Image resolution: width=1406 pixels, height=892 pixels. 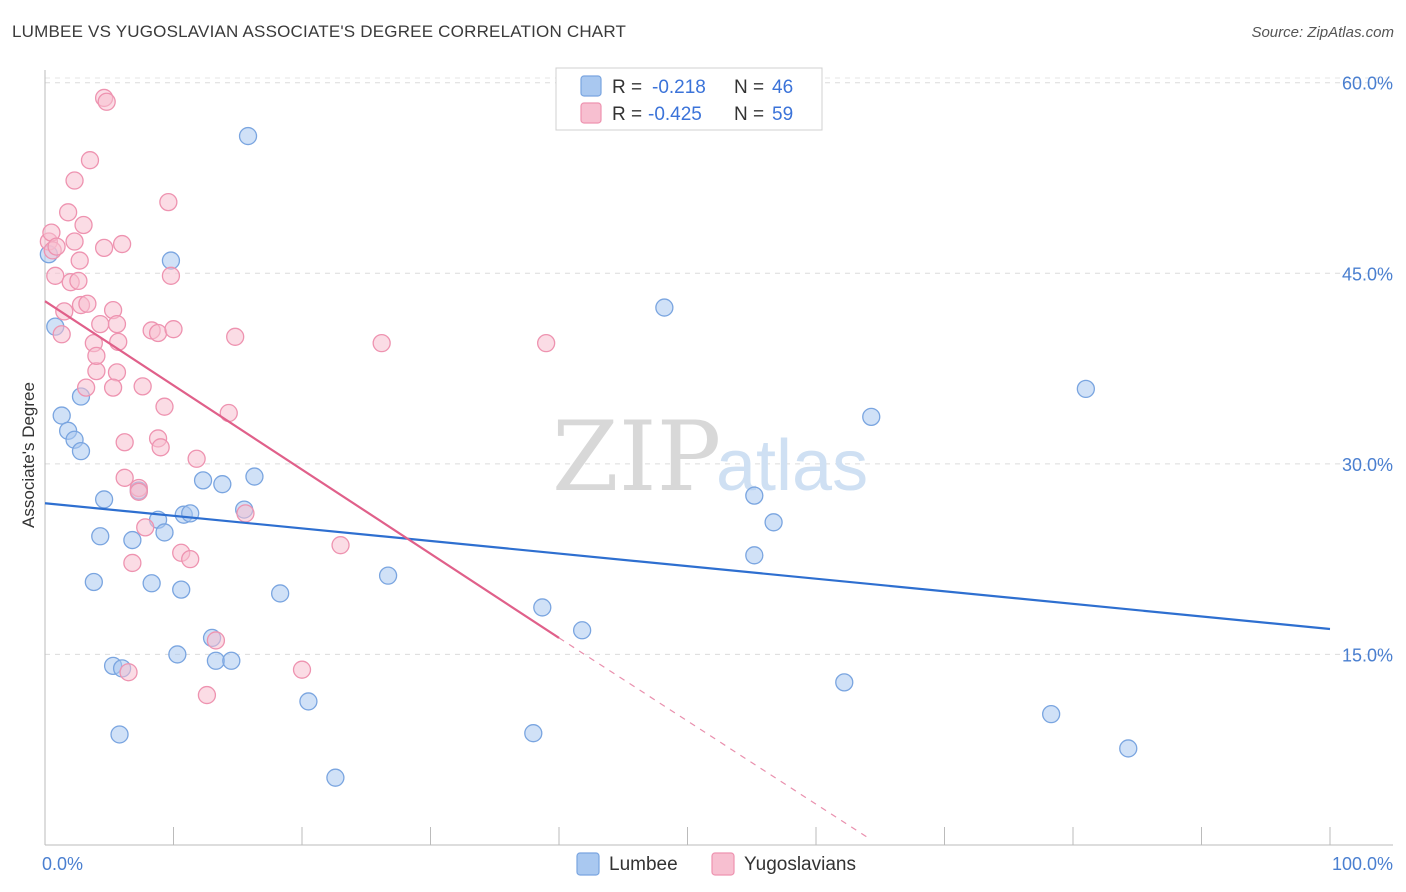 I want to click on yugoslavians-trend-extension, so click(x=713, y=737).